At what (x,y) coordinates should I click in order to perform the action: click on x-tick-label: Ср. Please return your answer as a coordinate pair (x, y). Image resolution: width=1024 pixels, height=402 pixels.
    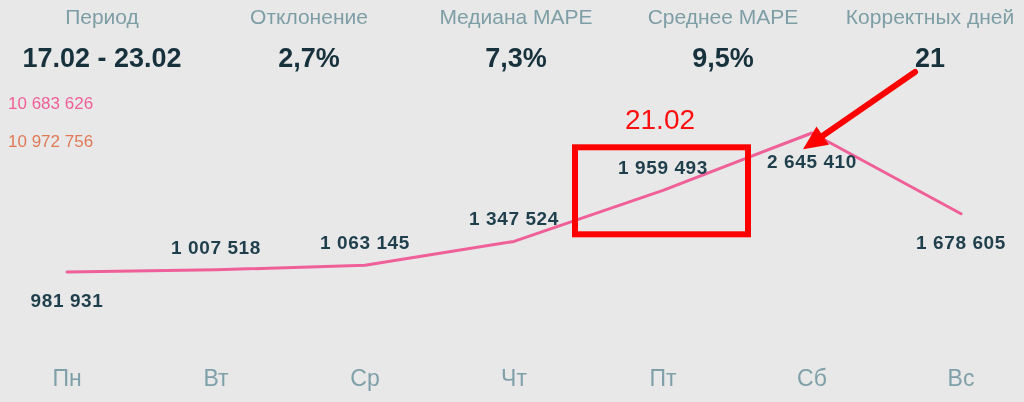
    Looking at the image, I should click on (365, 378).